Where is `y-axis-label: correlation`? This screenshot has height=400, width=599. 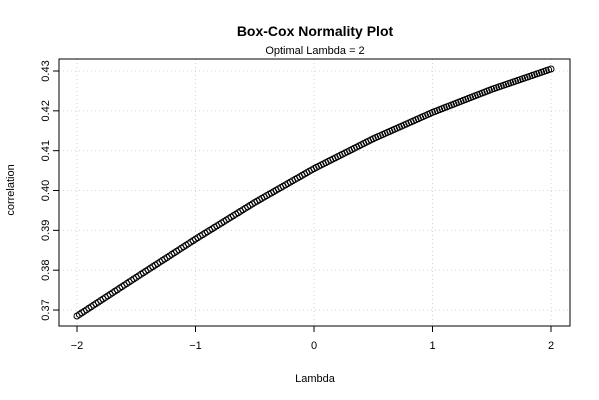
y-axis-label: correlation is located at coordinates (11, 189).